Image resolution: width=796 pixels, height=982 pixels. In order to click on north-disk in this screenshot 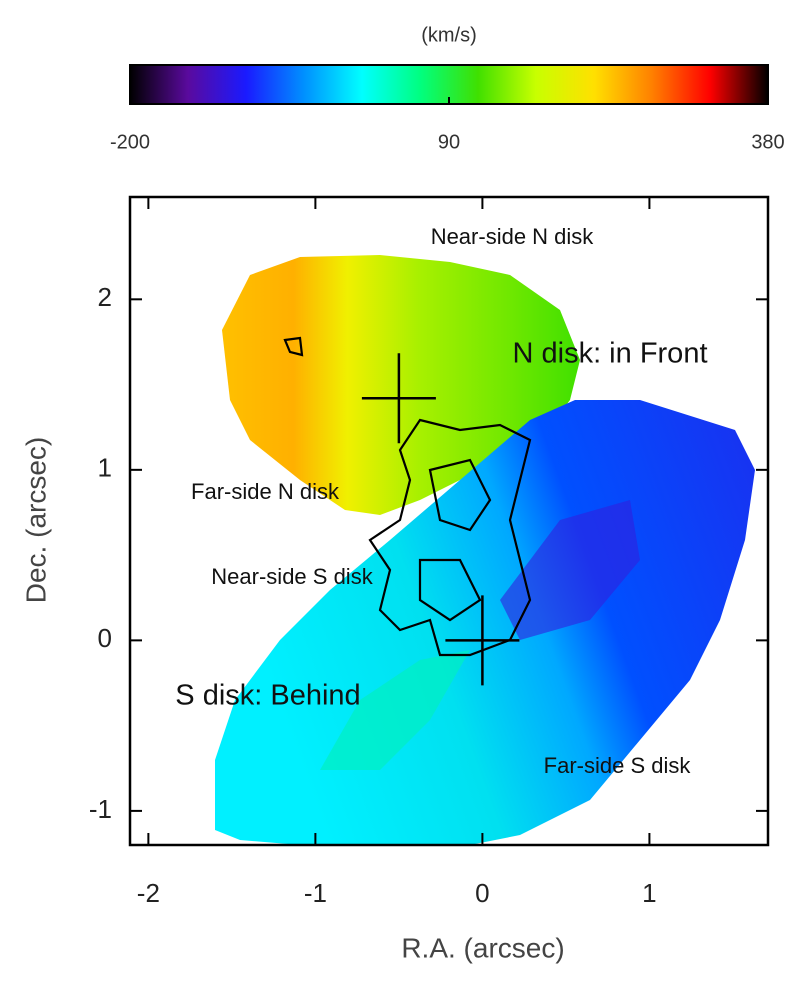, I will do `click(401, 385)`.